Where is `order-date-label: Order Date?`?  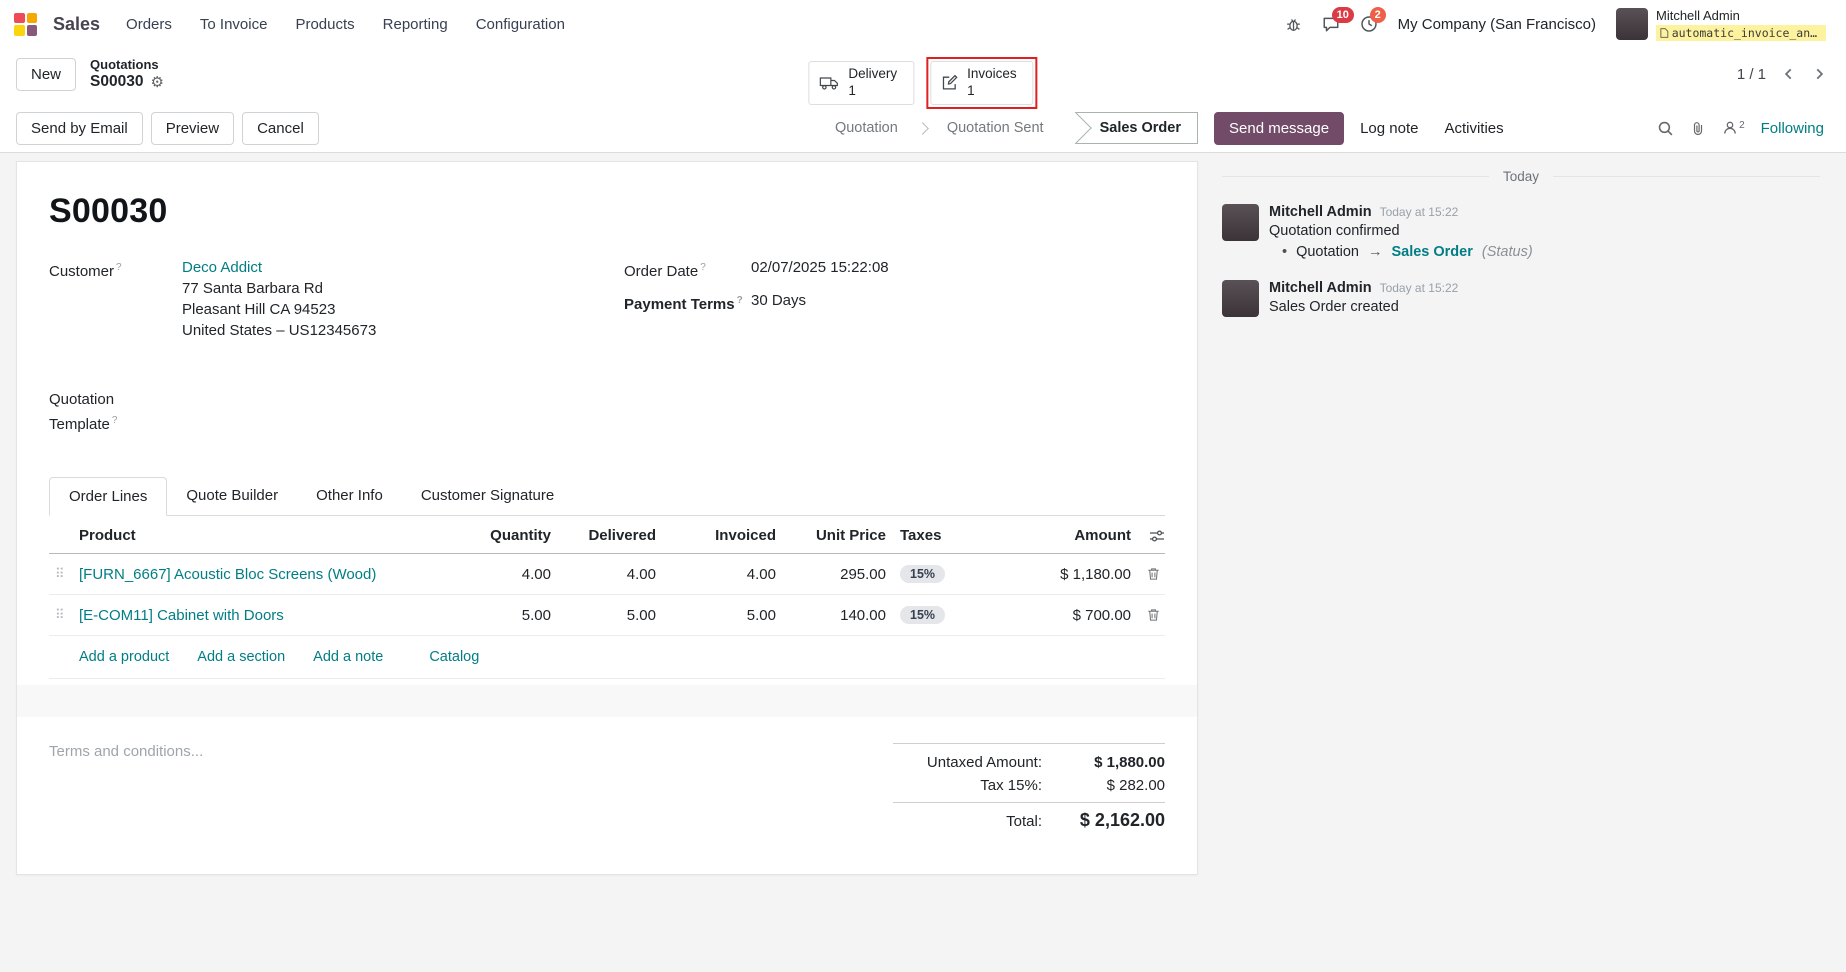 order-date-label: Order Date? is located at coordinates (665, 271).